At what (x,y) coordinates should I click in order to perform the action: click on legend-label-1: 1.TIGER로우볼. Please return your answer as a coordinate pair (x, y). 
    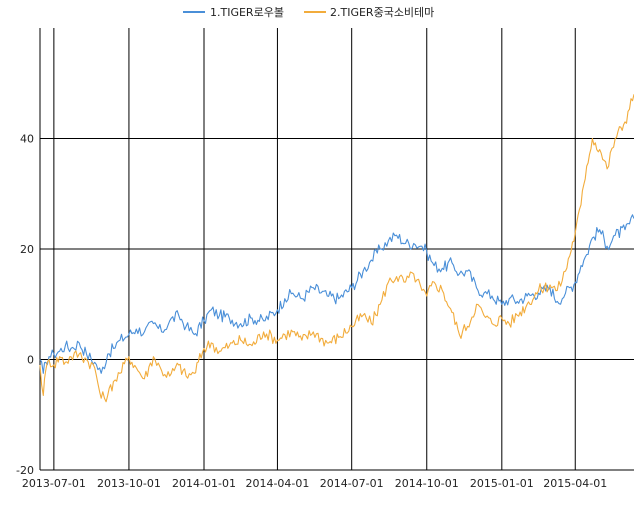
    Looking at the image, I should click on (247, 12).